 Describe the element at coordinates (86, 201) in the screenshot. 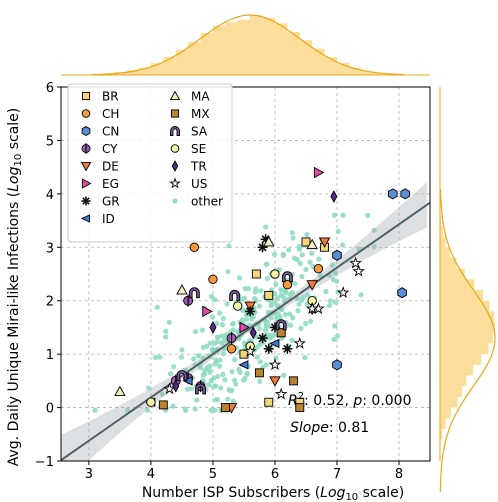

I see `legend-marker-gr` at that location.